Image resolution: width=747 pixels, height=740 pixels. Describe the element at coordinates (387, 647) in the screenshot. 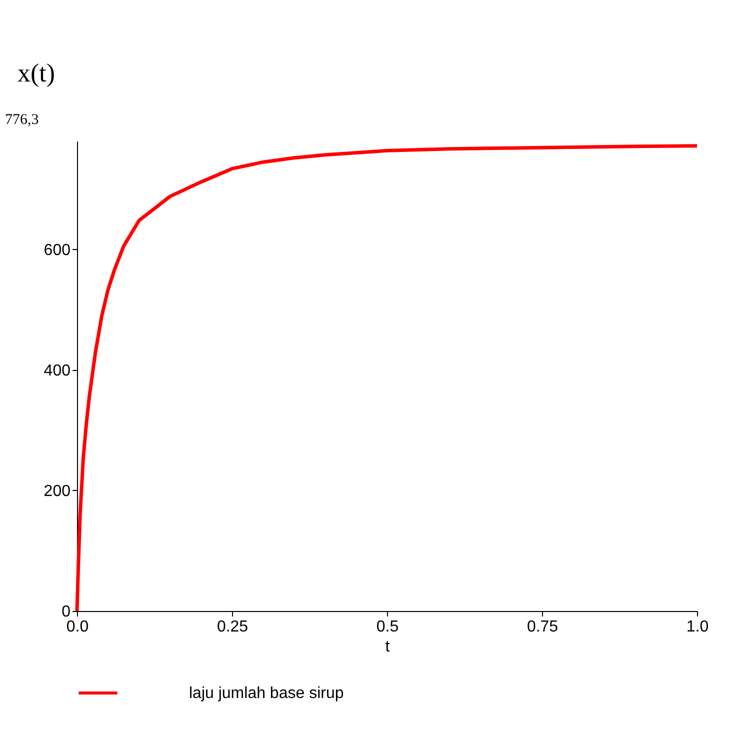

I see `x-axis-title: t` at that location.